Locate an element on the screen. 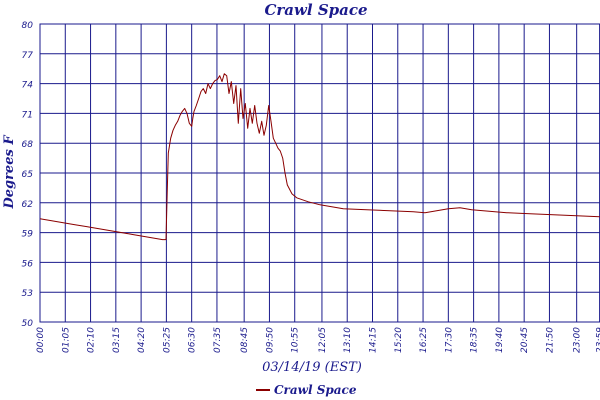 This screenshot has height=400, width=600. y-tick-label: 80 is located at coordinates (28, 26).